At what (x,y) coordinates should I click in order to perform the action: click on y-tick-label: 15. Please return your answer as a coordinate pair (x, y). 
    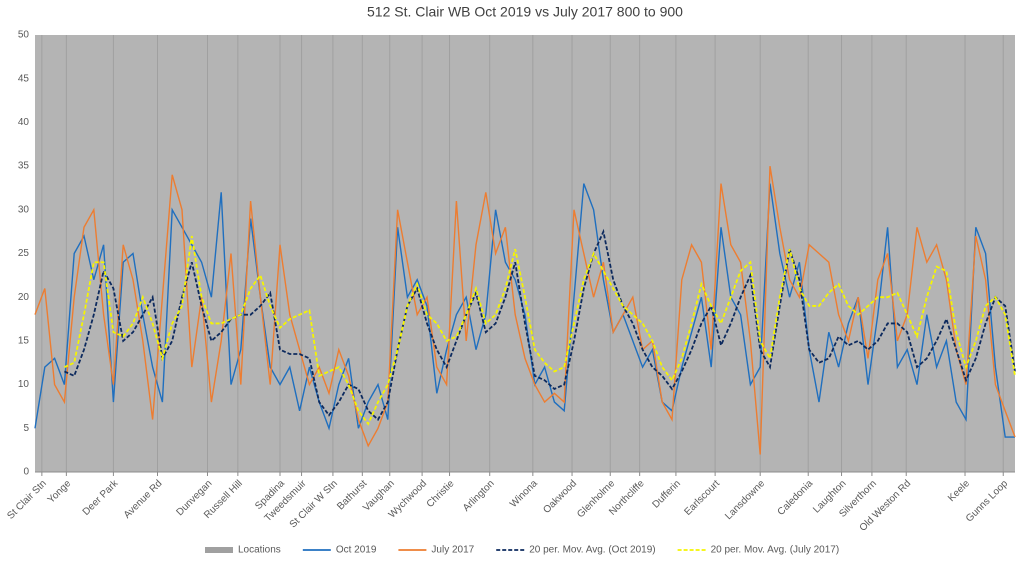
    Looking at the image, I should click on (24, 341).